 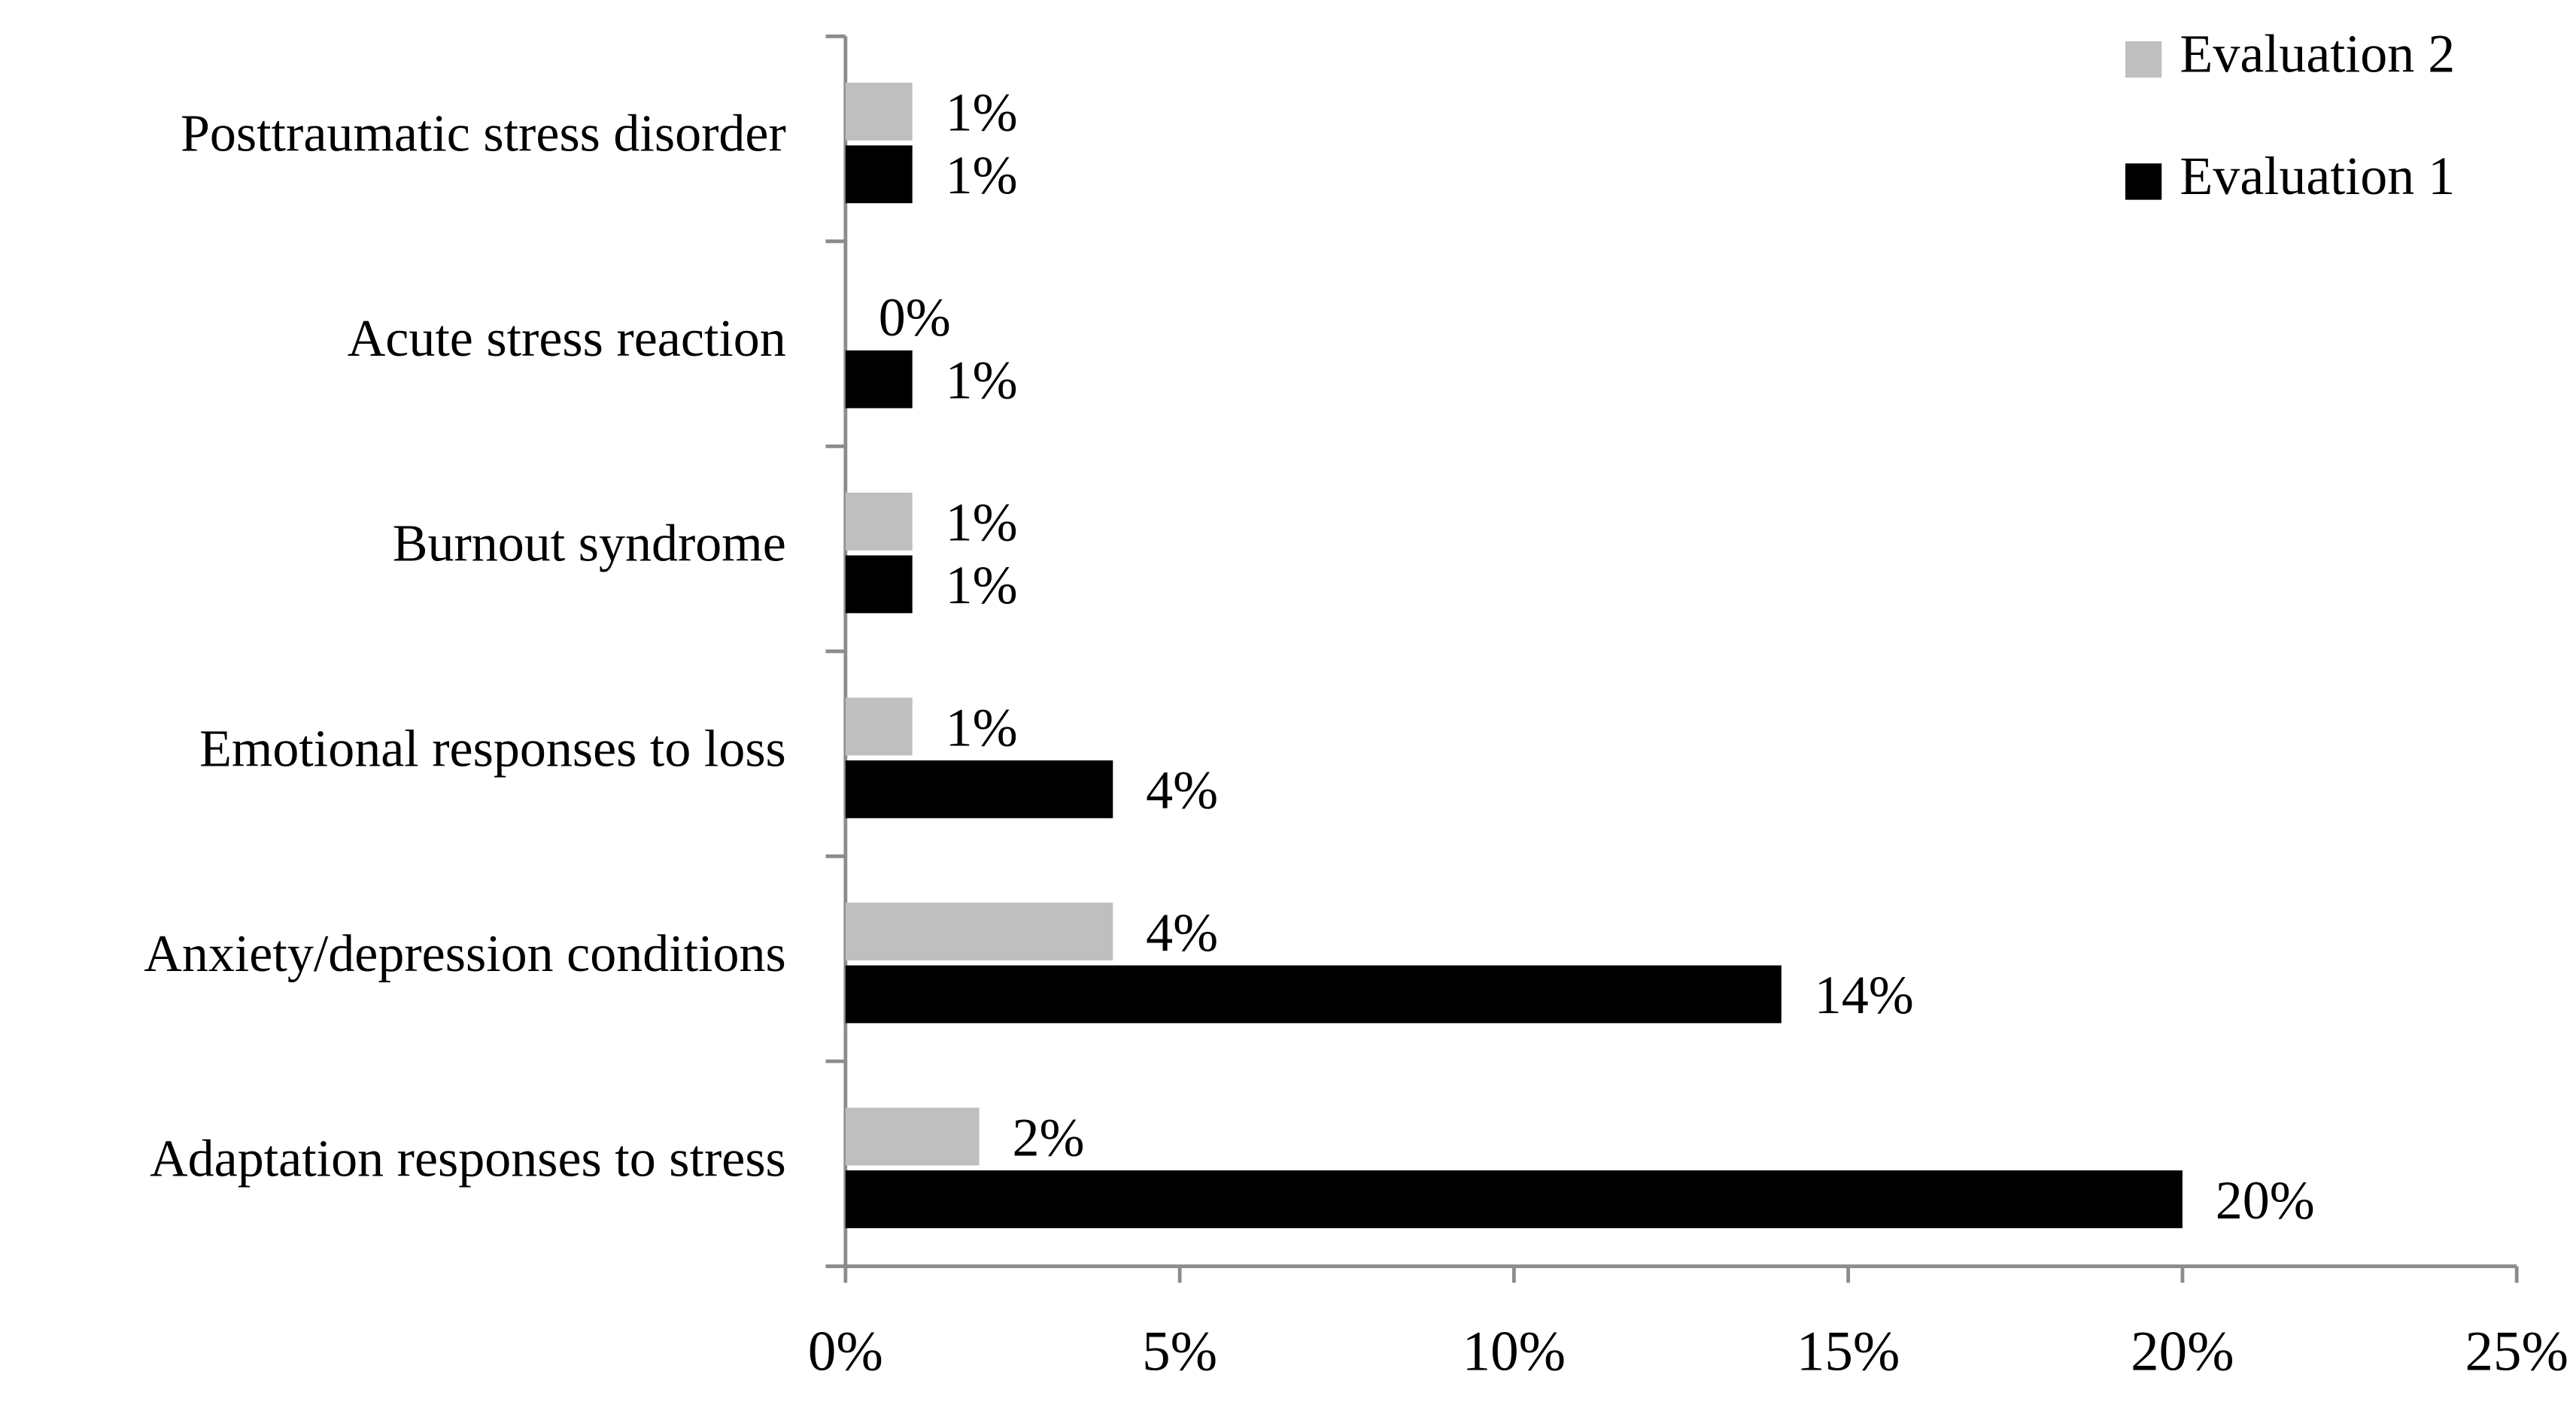 I want to click on legend-label: Evaluation 1, so click(x=2318, y=176).